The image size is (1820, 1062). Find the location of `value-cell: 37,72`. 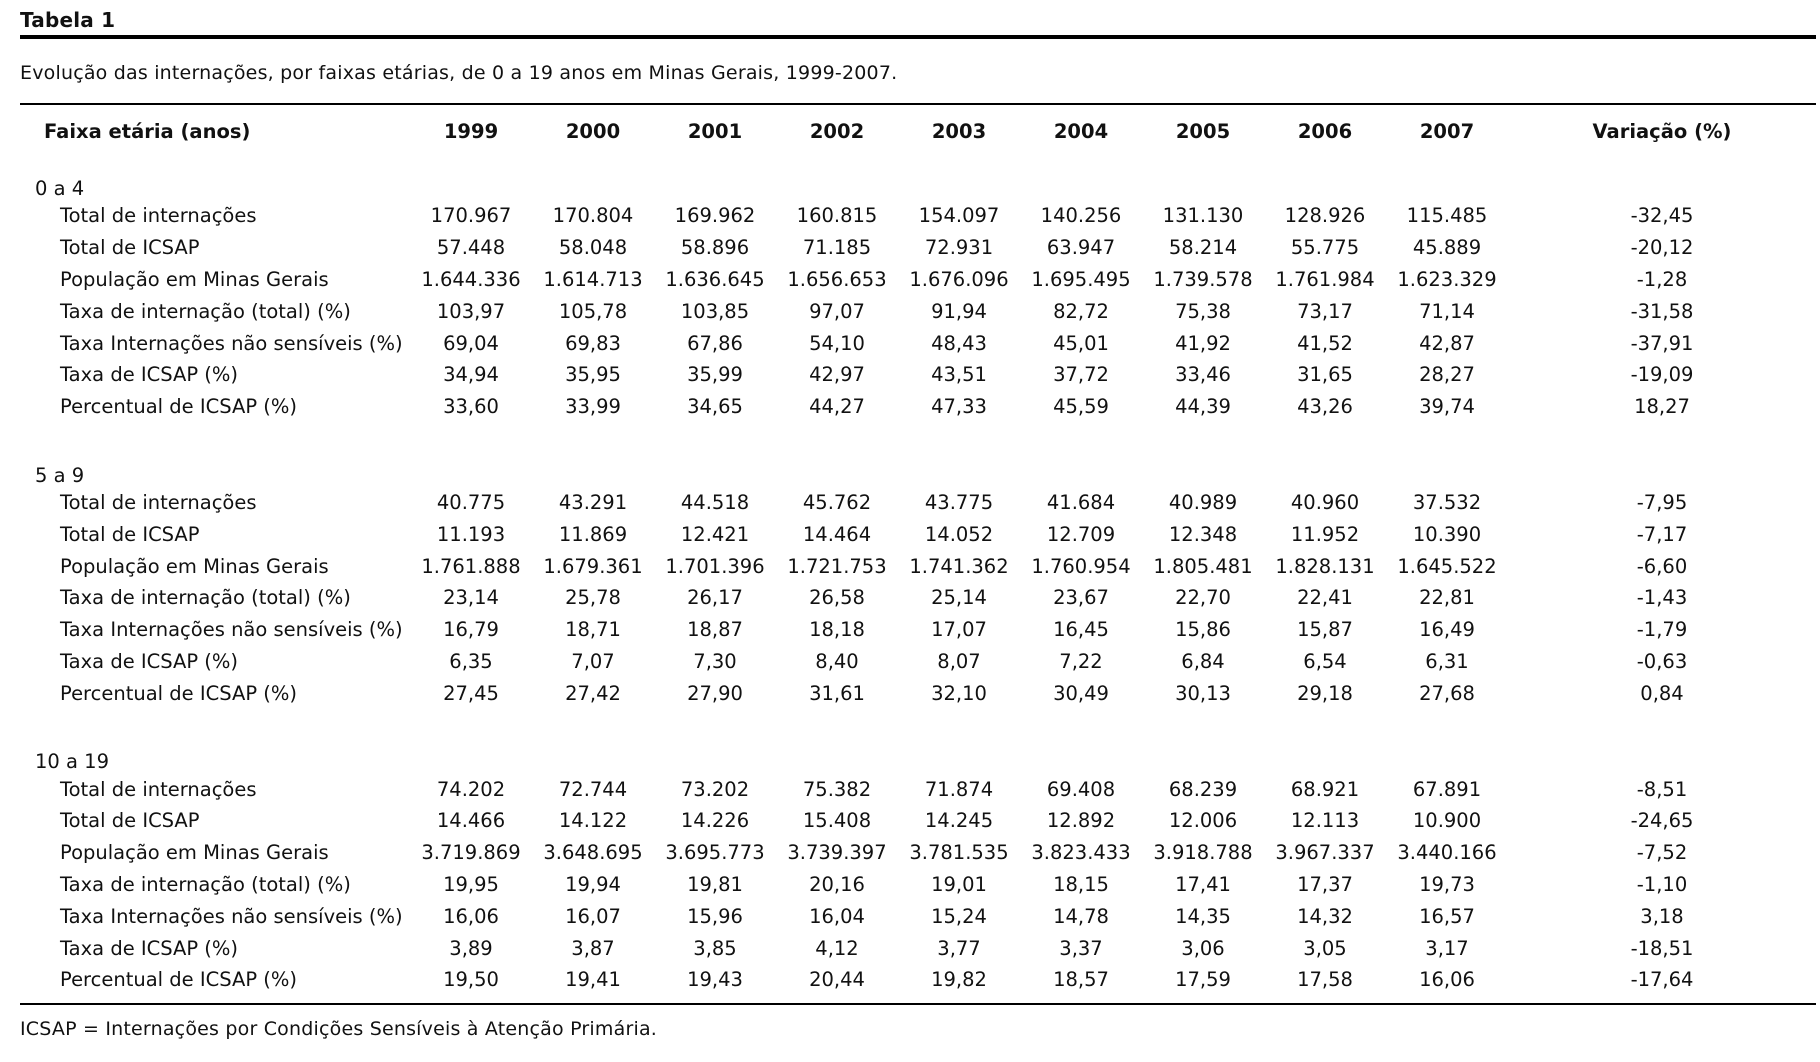

value-cell: 37,72 is located at coordinates (1081, 375).